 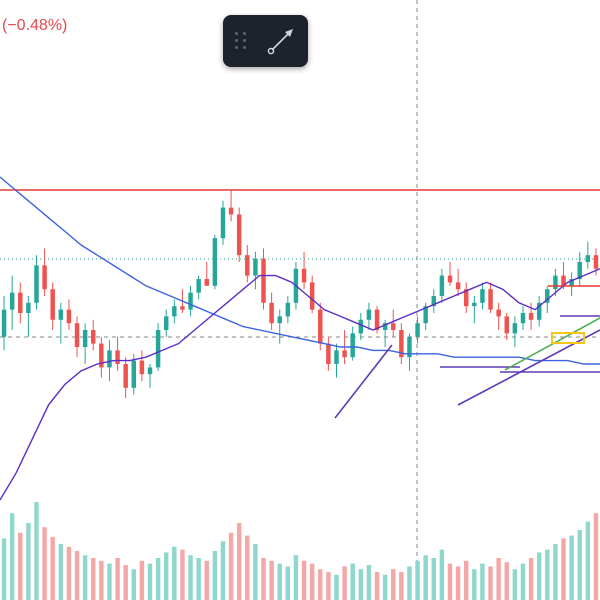 I want to click on grip-dots-icon, so click(x=242, y=41).